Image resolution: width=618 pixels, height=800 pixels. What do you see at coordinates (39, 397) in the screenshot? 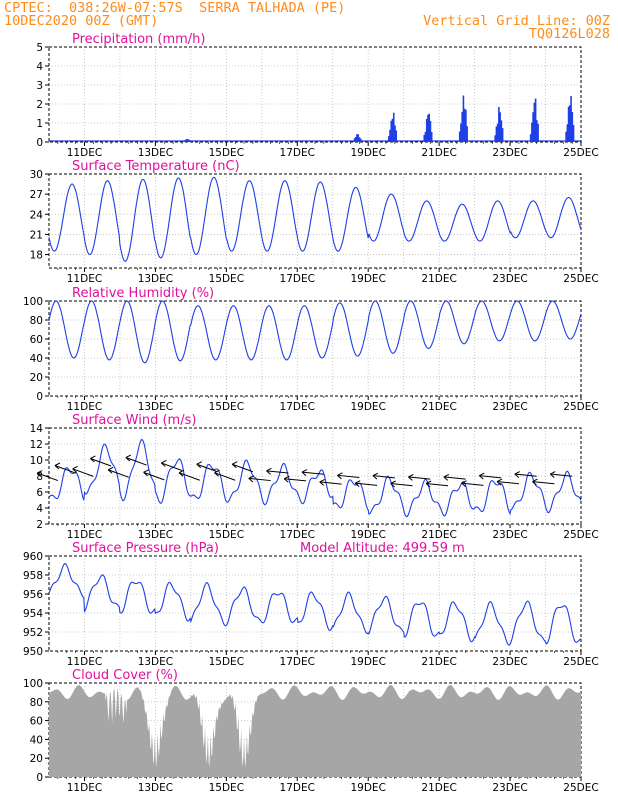
I see `y-tick-label: 0` at bounding box center [39, 397].